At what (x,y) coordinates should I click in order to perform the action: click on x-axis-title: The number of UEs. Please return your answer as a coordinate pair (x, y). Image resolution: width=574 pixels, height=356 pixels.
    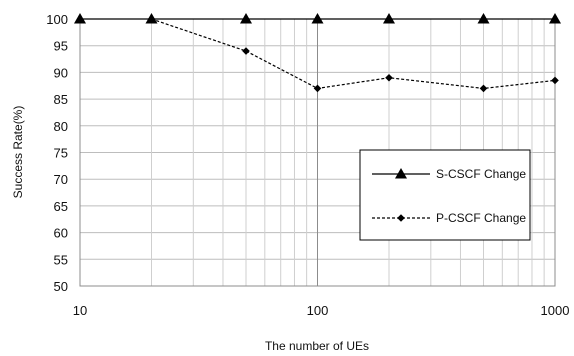
    Looking at the image, I should click on (317, 346).